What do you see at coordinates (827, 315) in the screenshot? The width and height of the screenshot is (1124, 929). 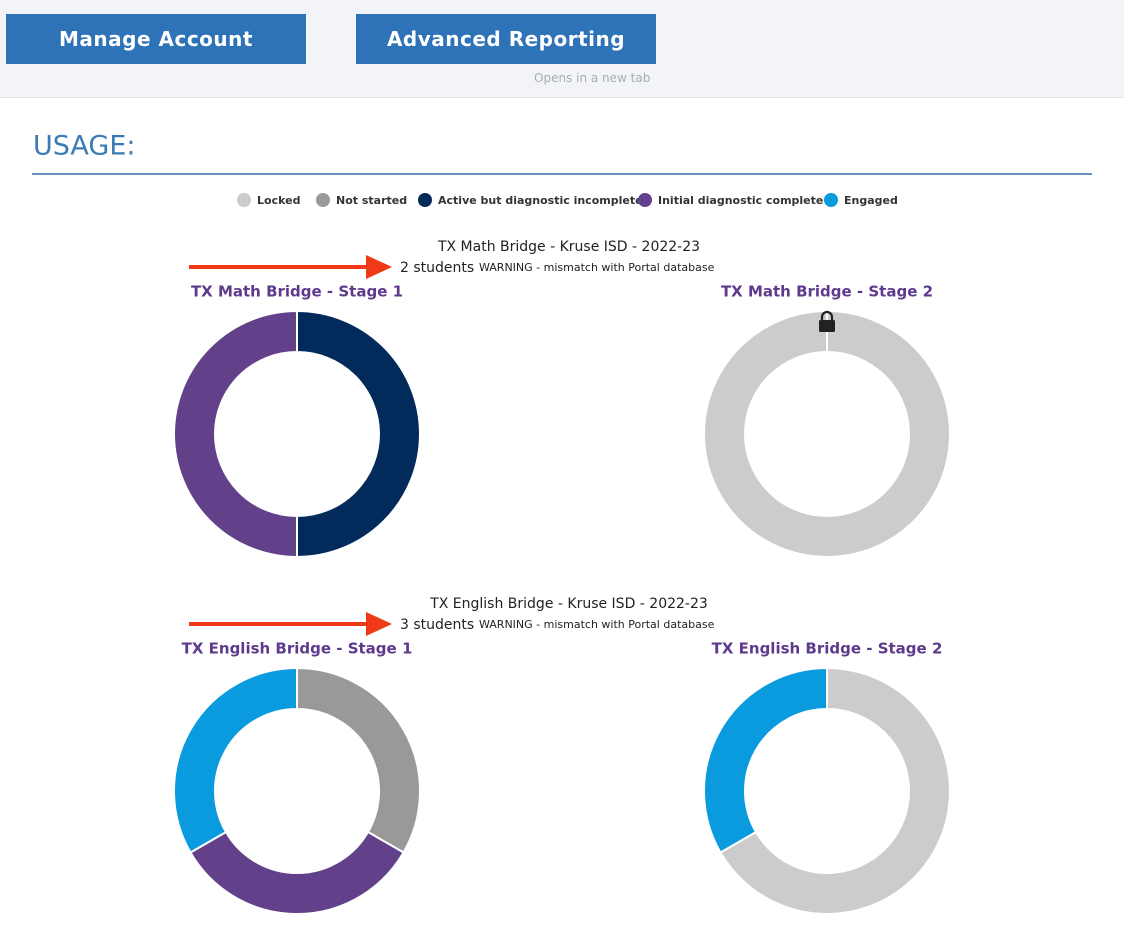 I see `lock-shackle` at bounding box center [827, 315].